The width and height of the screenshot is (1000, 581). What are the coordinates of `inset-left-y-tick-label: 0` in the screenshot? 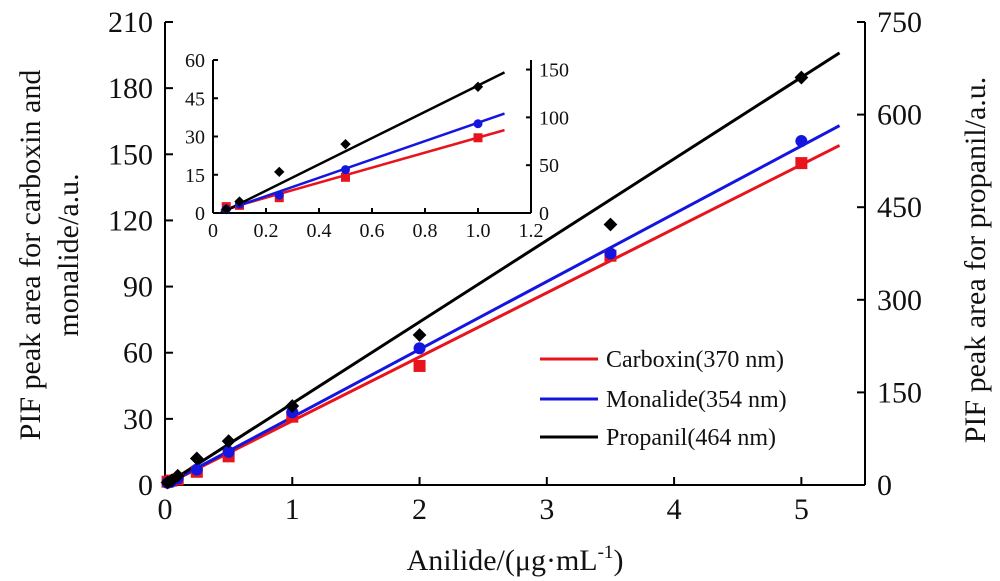 It's located at (200, 214).